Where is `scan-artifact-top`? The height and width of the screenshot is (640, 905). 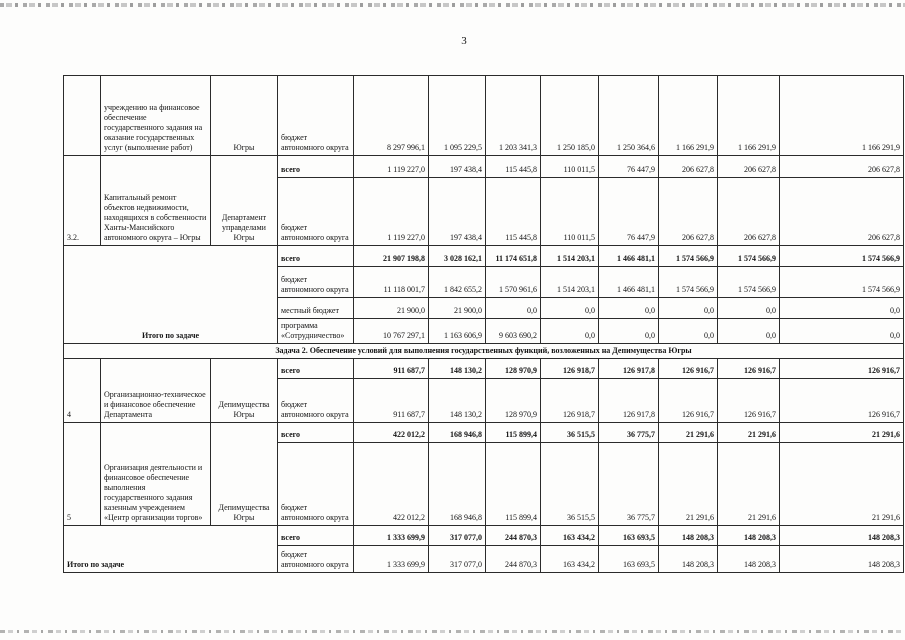 scan-artifact-top is located at coordinates (452, 5).